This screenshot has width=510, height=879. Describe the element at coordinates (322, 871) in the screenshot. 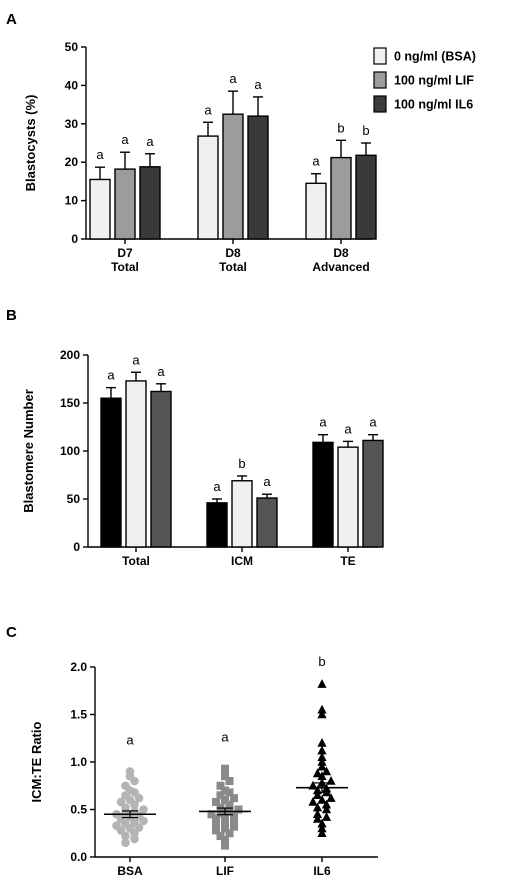

I see `x-category-label: IL6` at that location.